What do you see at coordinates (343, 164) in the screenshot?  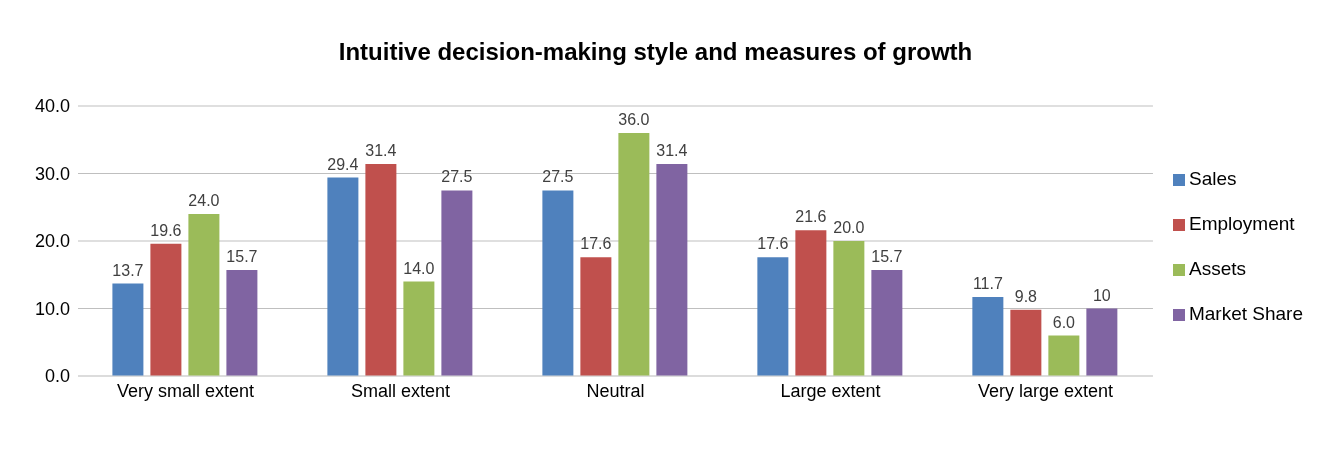 I see `data-label: 29.4` at bounding box center [343, 164].